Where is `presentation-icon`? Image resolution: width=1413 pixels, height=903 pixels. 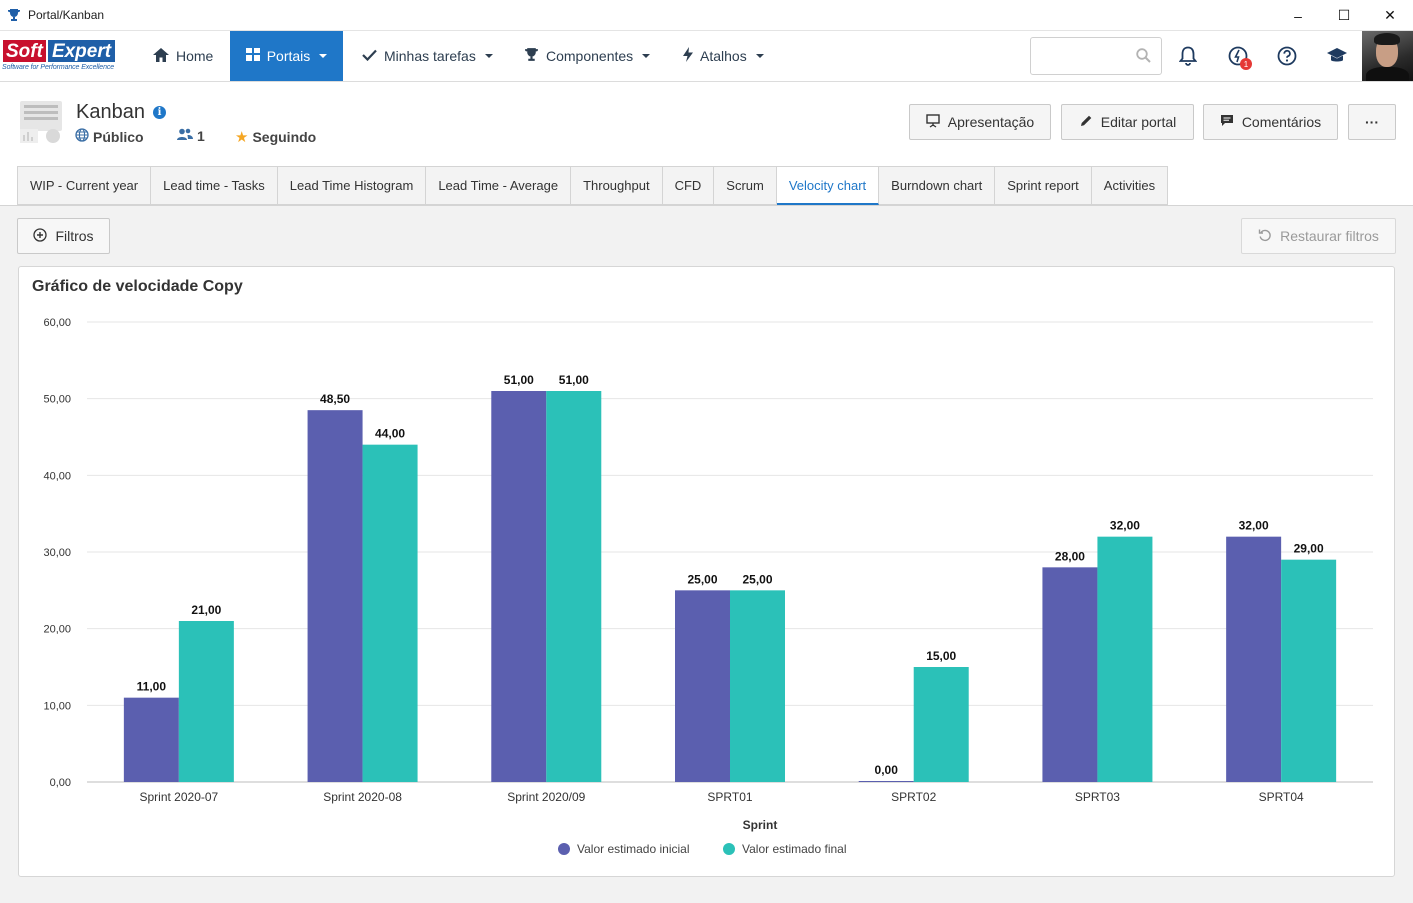 presentation-icon is located at coordinates (933, 122).